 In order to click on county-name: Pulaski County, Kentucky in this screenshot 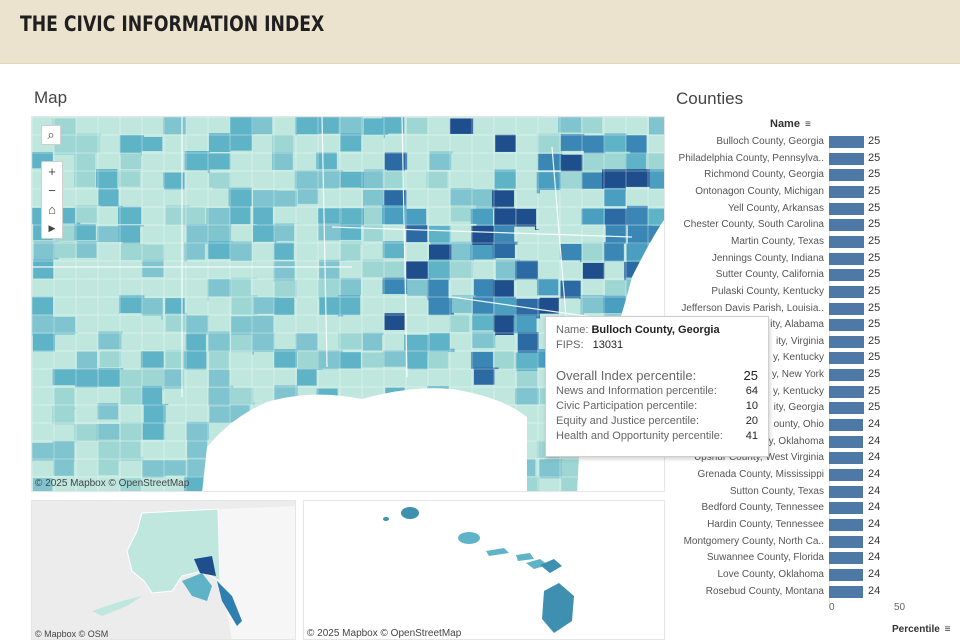, I will do `click(767, 291)`.